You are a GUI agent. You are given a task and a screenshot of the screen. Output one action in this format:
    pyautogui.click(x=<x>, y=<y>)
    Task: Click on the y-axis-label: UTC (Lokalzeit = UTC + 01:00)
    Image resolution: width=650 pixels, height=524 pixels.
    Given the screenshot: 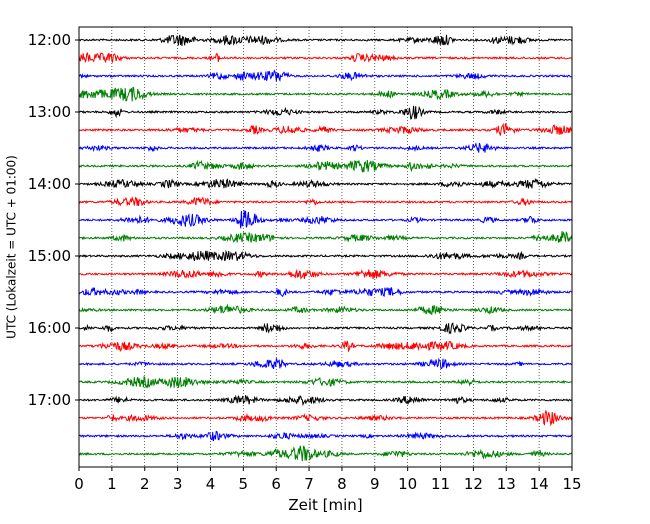 What is the action you would take?
    pyautogui.click(x=12, y=247)
    